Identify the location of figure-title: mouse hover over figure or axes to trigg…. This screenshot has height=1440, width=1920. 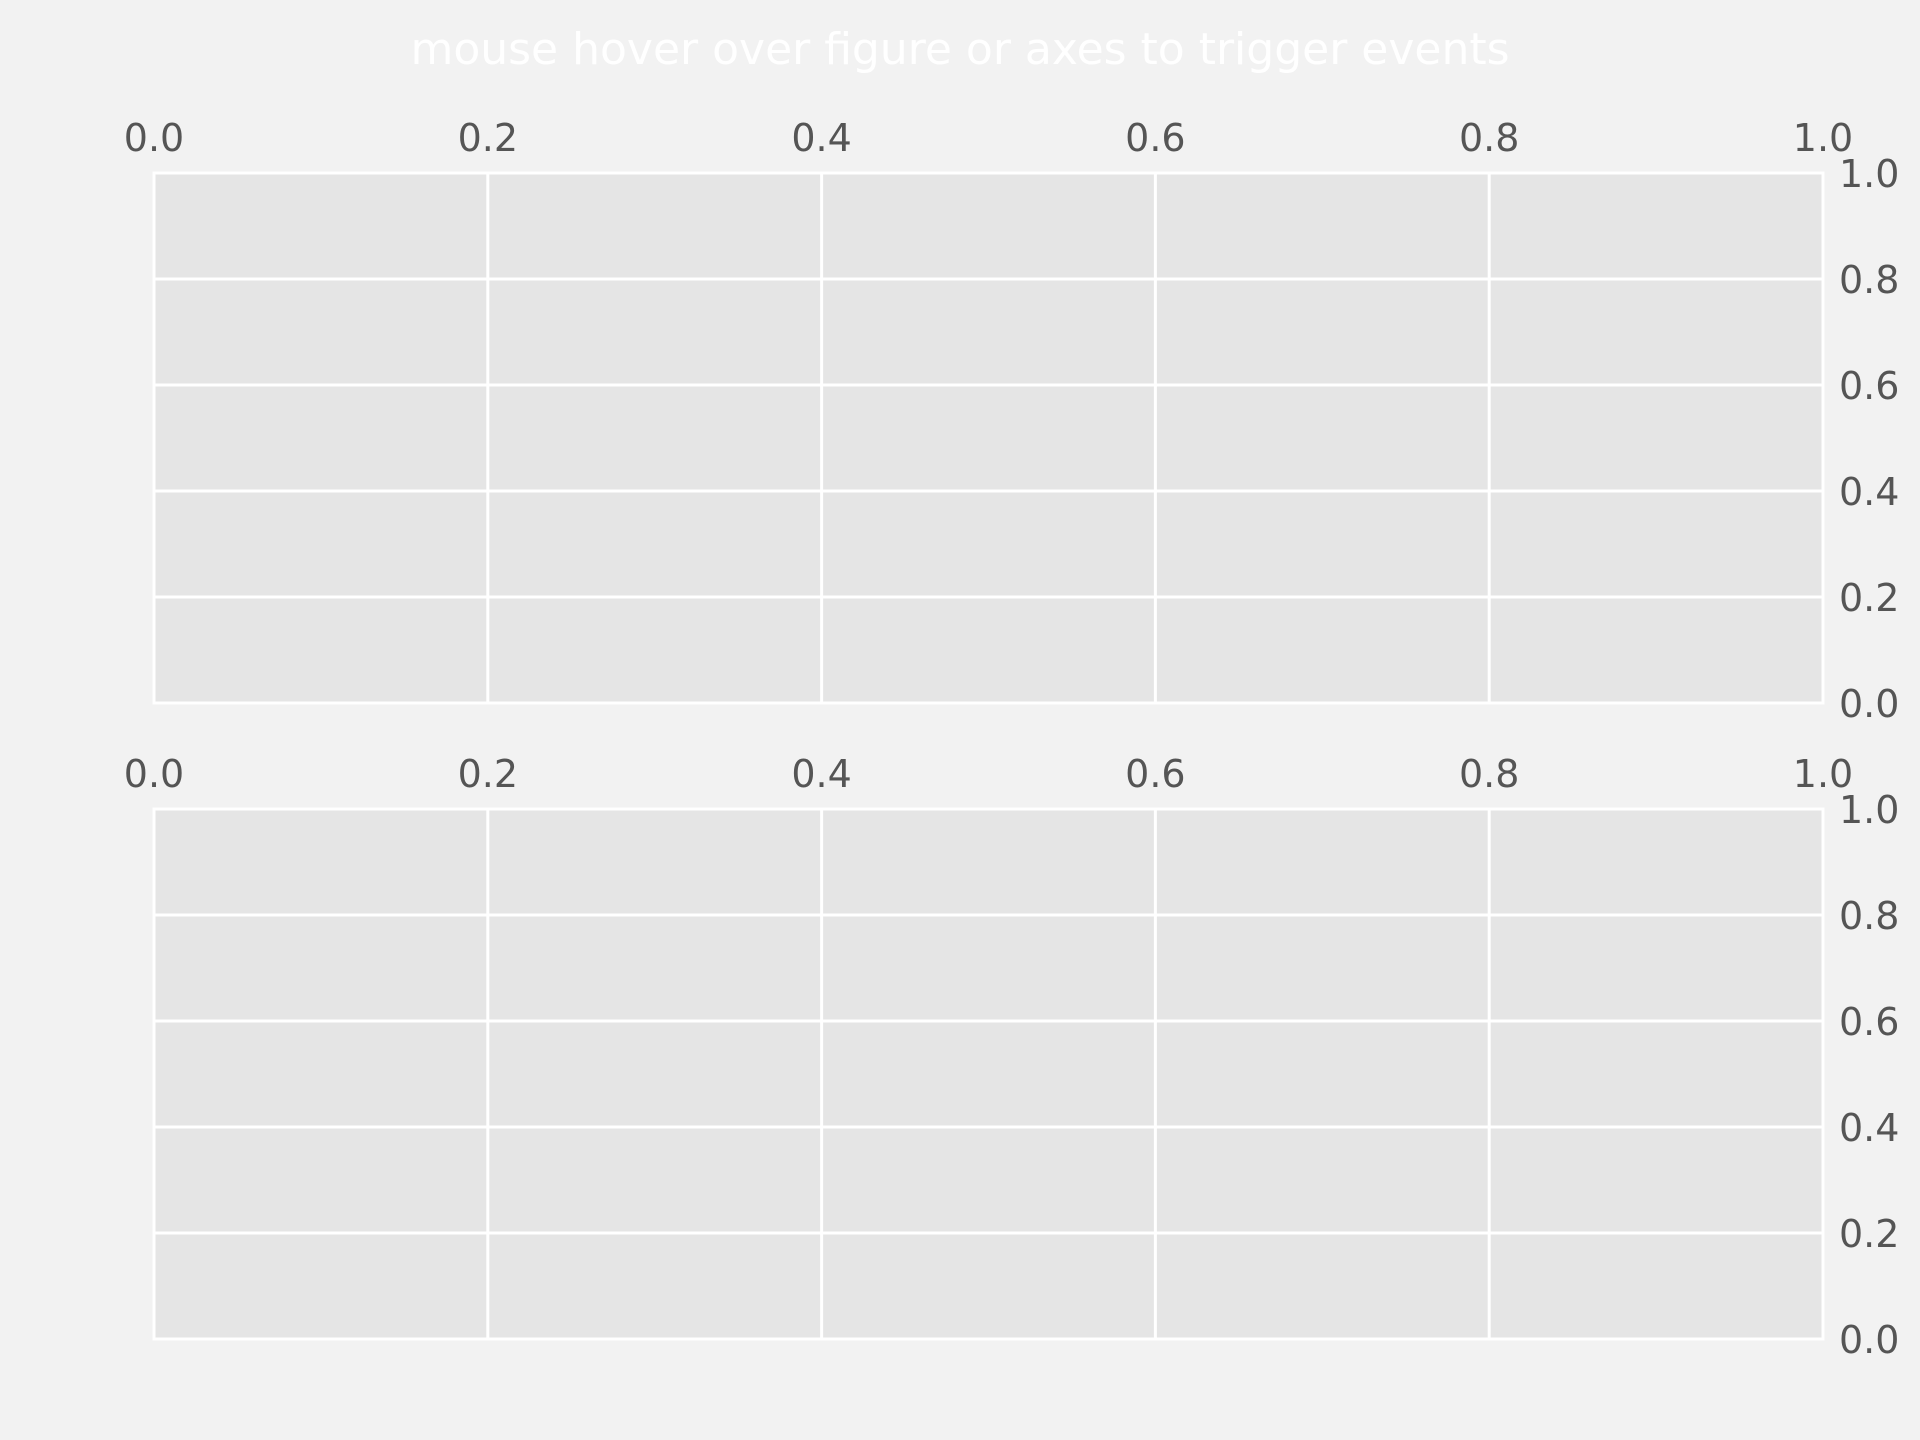
(959, 49).